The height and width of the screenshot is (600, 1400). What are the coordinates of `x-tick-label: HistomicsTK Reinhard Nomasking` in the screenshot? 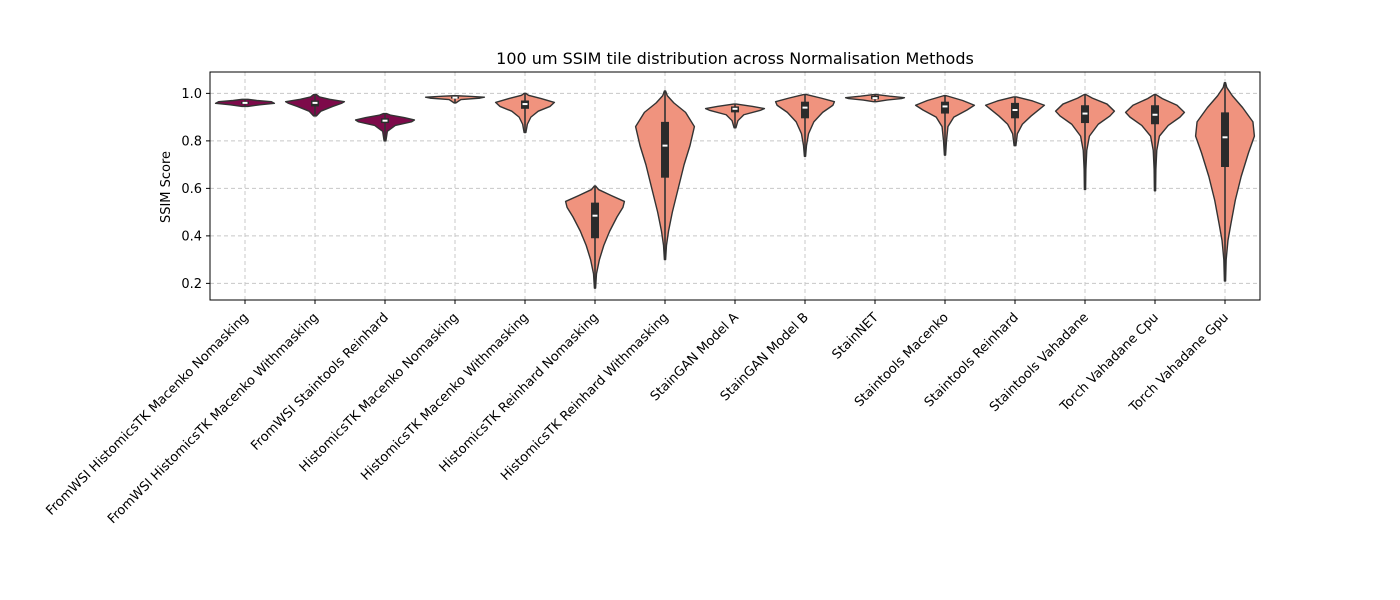 It's located at (519, 392).